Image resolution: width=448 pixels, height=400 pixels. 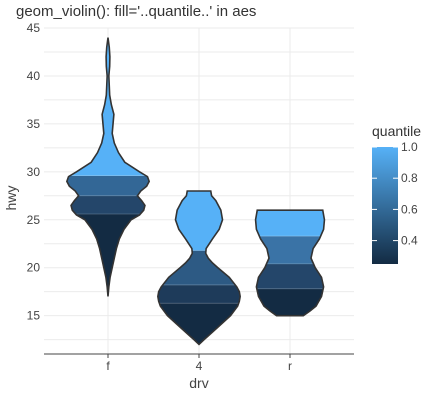 I want to click on y-axis-title: hwy, so click(x=11, y=198).